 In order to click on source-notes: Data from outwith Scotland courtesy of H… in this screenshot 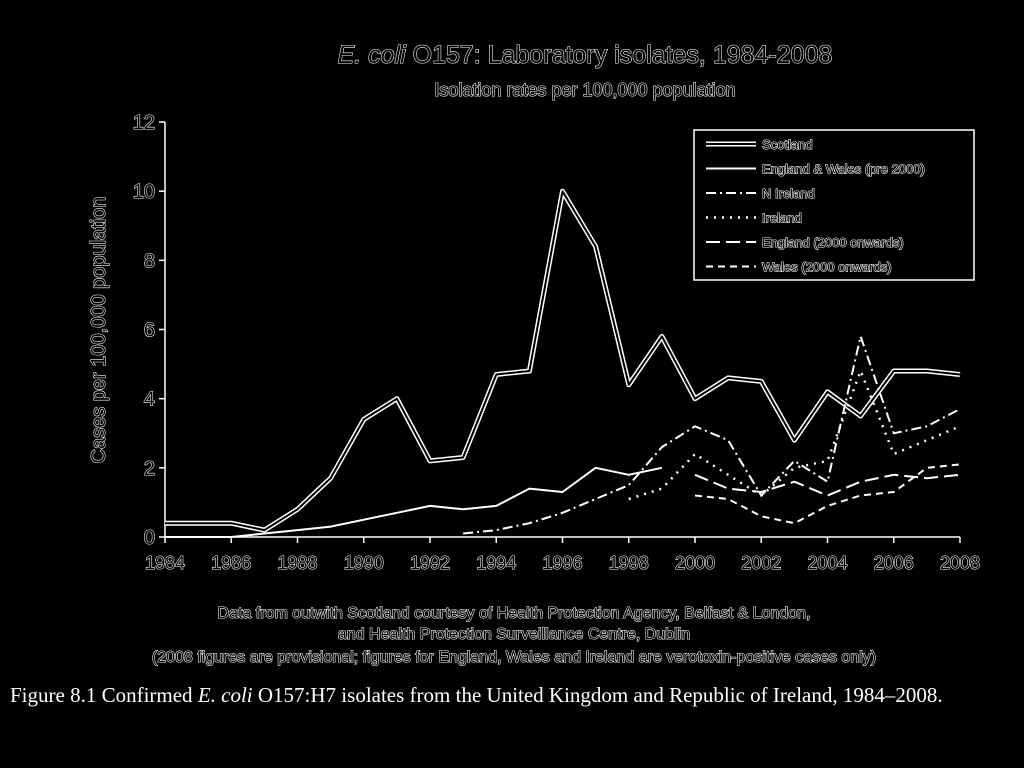, I will do `click(513, 635)`.